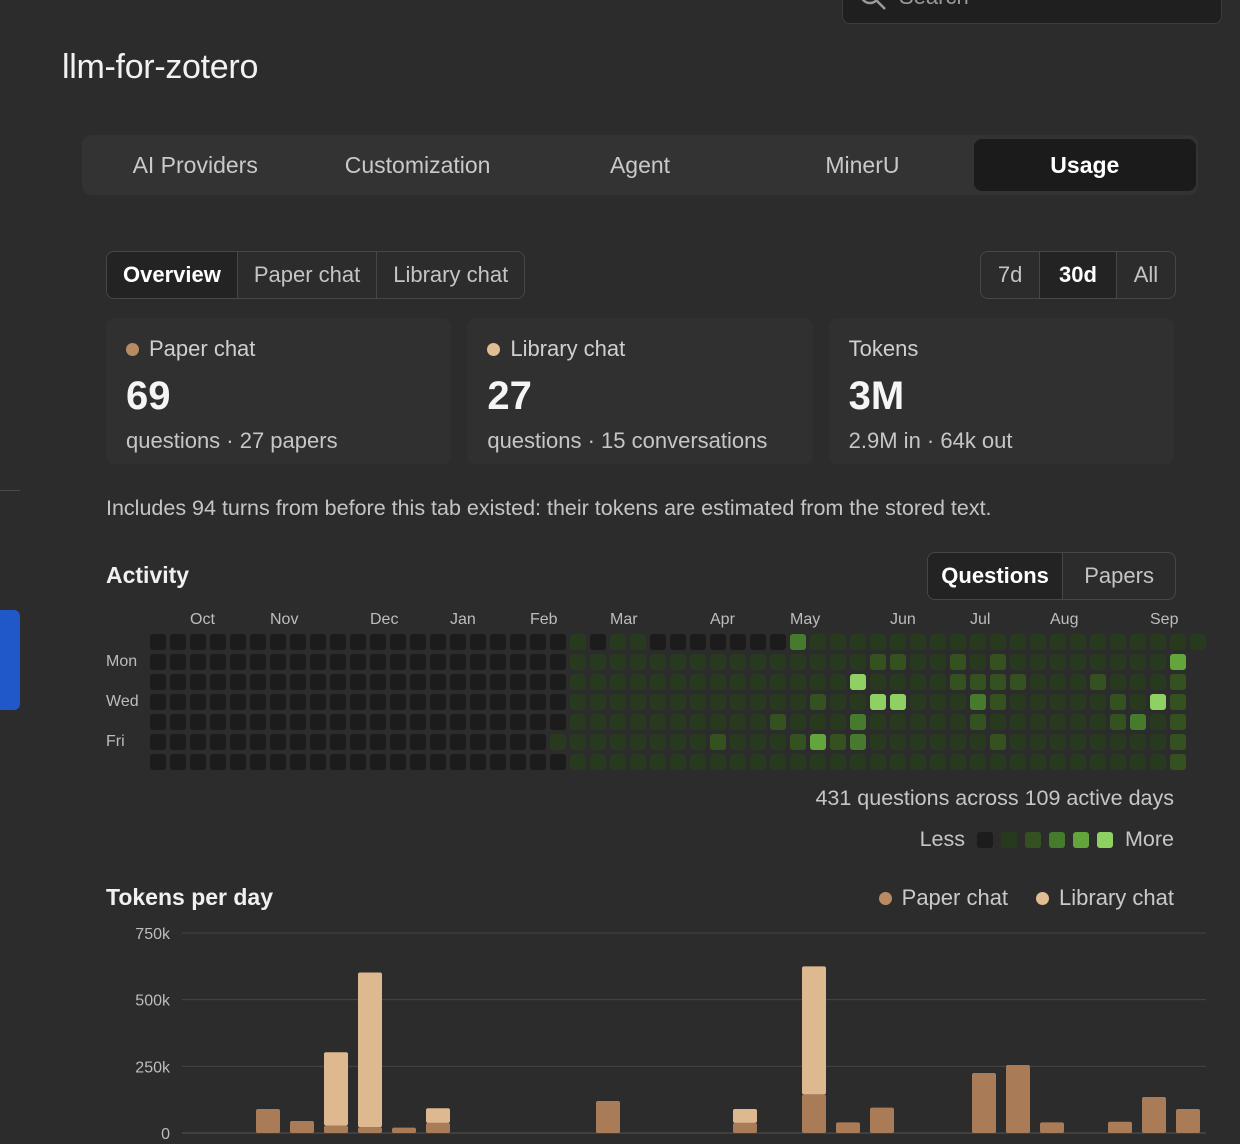  What do you see at coordinates (1085, 165) in the screenshot?
I see `tab-usage: Usage` at bounding box center [1085, 165].